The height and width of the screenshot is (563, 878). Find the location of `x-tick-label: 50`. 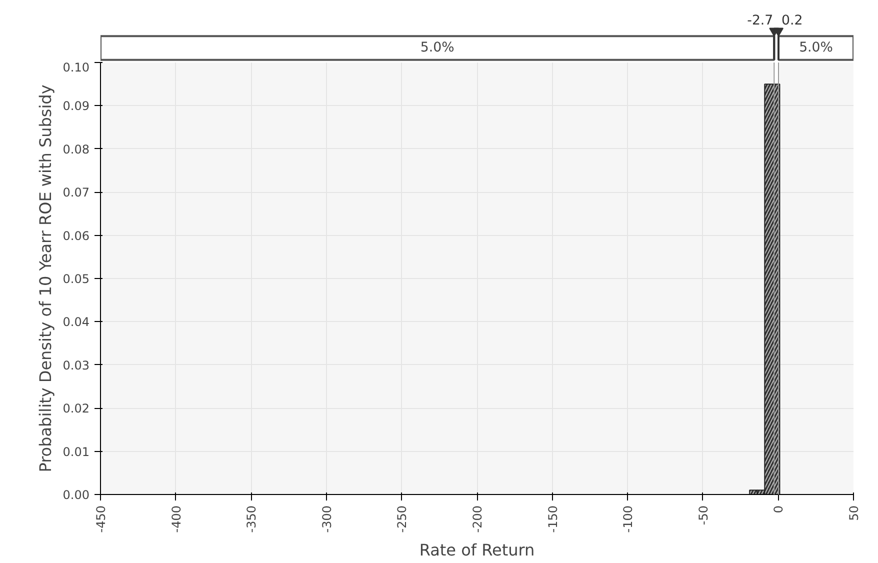

x-tick-label: 50 is located at coordinates (854, 513).